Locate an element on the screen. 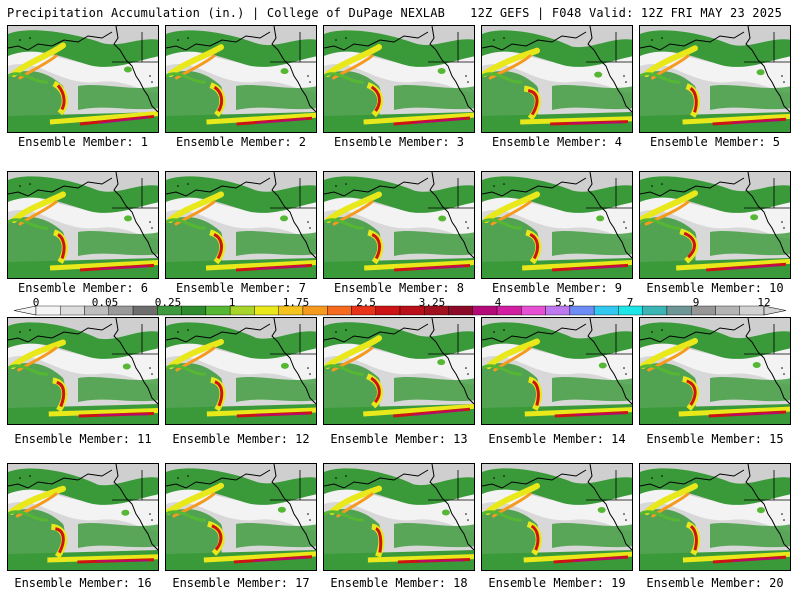 The height and width of the screenshot is (600, 800). panel-label: Ensemble Member: 14 is located at coordinates (557, 439).